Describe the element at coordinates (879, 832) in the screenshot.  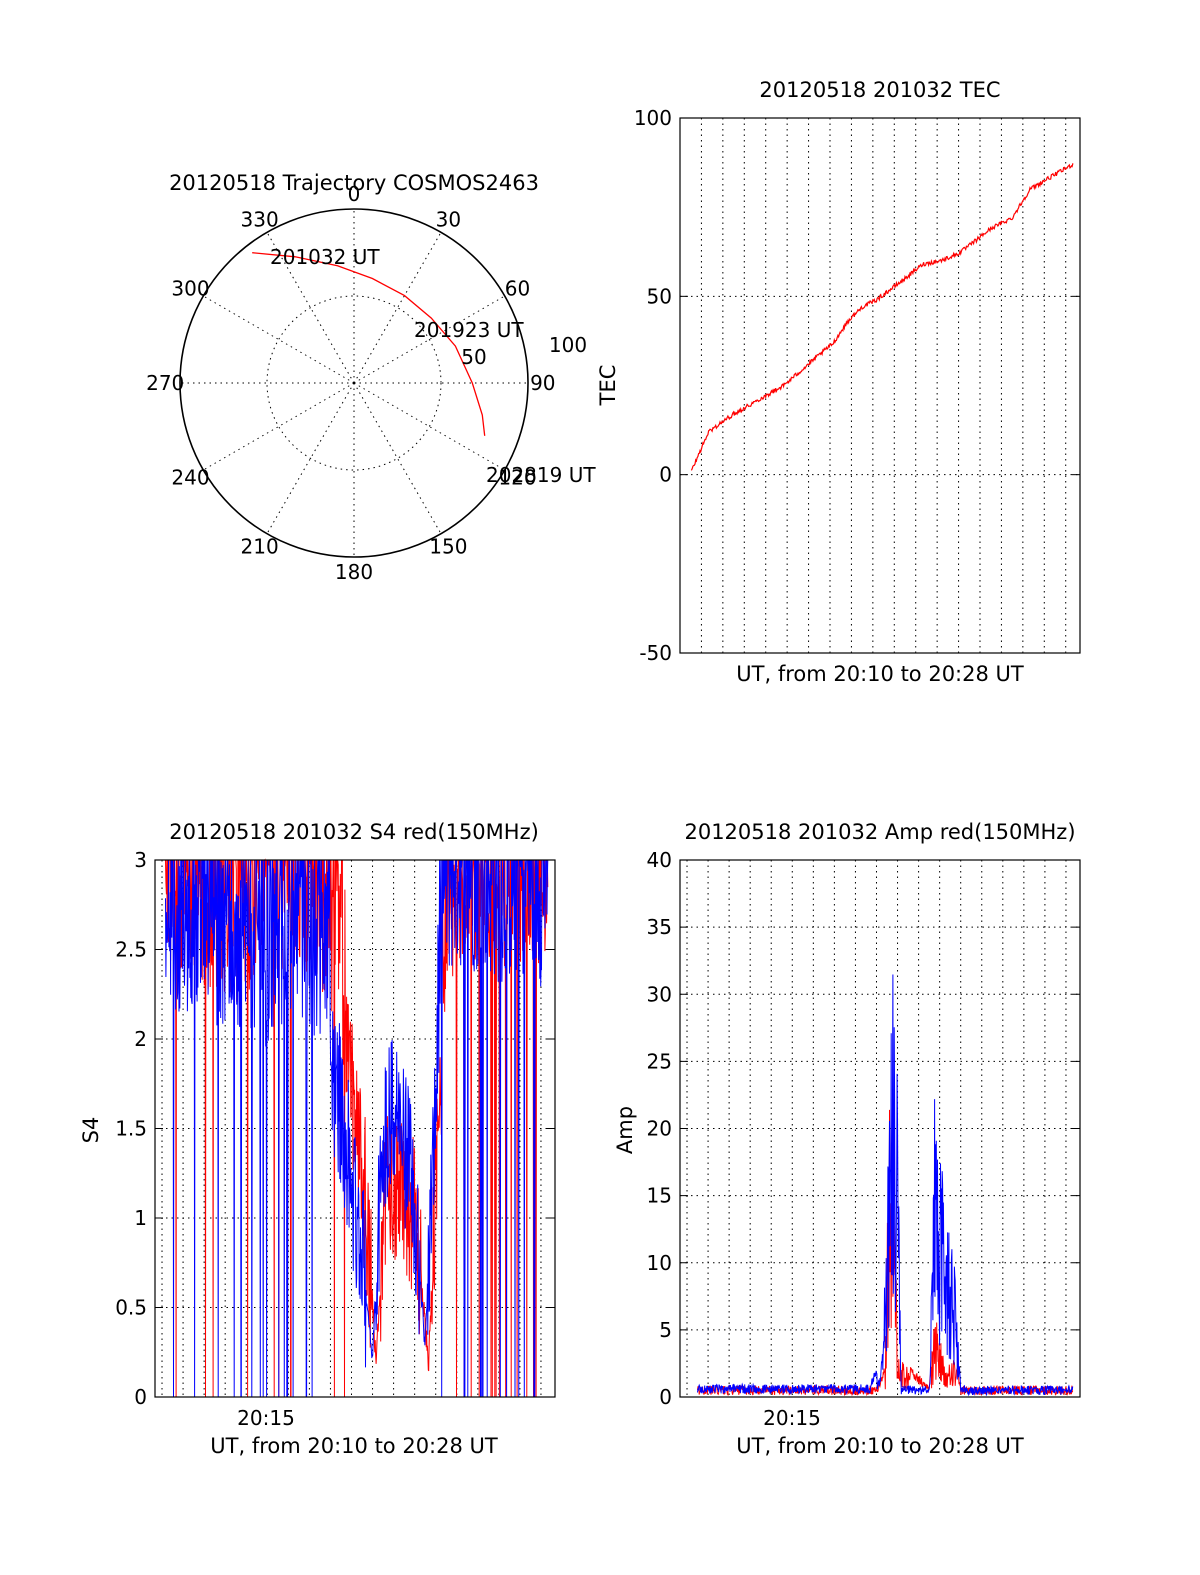
I see `amp-chart-title: 20120518 201032 Amp red(150MHz)` at that location.